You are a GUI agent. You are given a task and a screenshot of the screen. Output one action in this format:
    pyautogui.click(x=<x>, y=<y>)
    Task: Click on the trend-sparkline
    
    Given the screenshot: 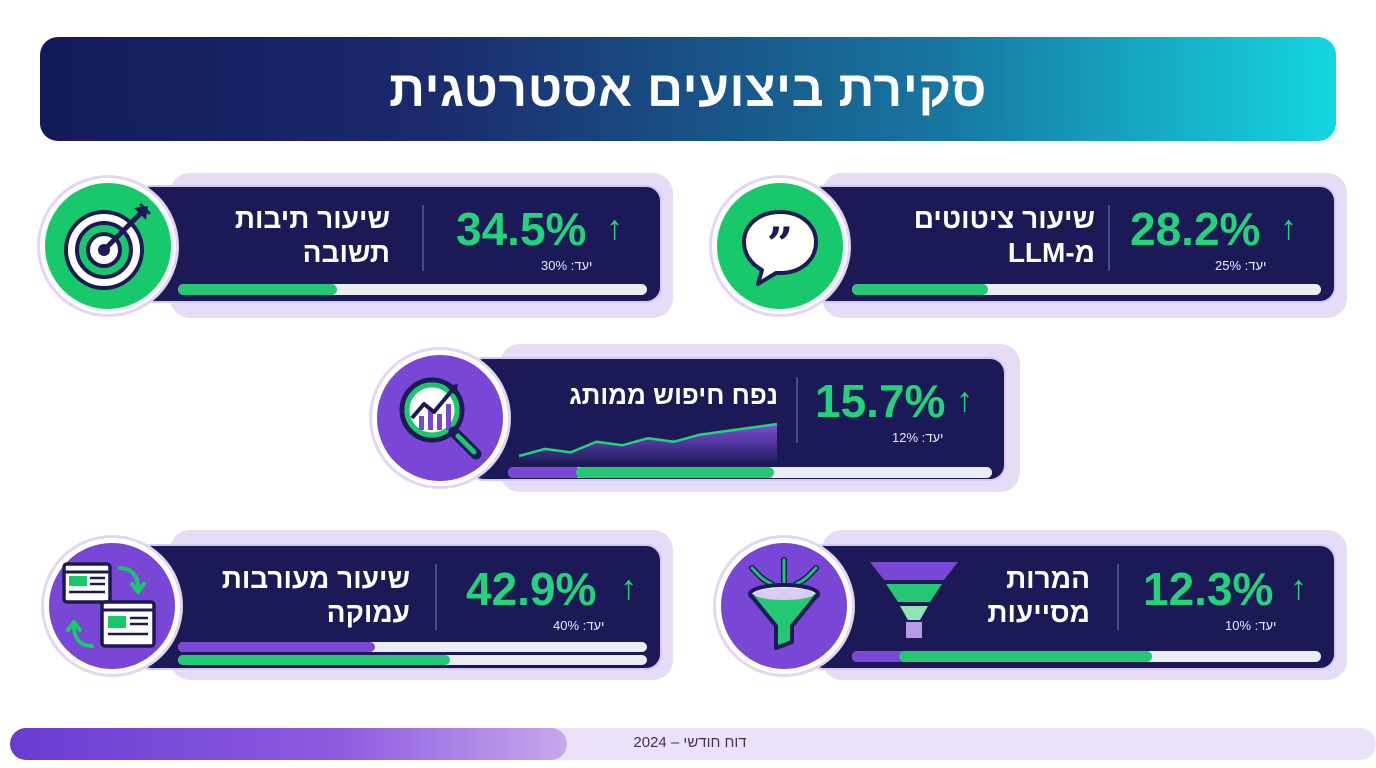 What is the action you would take?
    pyautogui.click(x=648, y=442)
    